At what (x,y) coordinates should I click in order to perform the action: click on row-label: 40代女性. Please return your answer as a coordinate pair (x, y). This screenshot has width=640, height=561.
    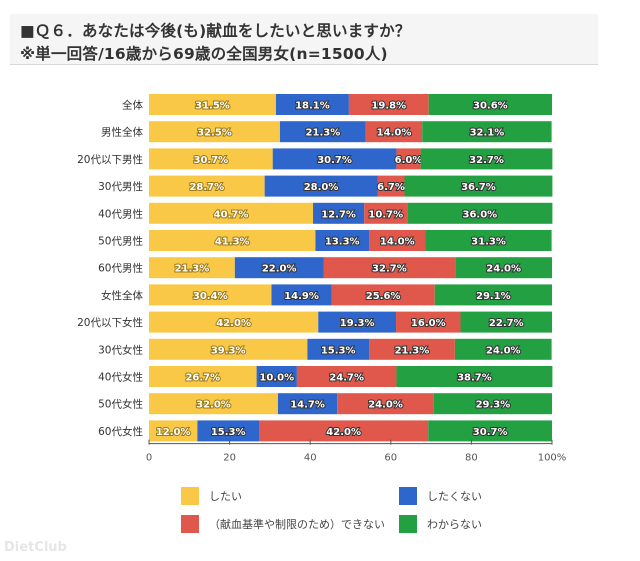
    Looking at the image, I should click on (120, 377).